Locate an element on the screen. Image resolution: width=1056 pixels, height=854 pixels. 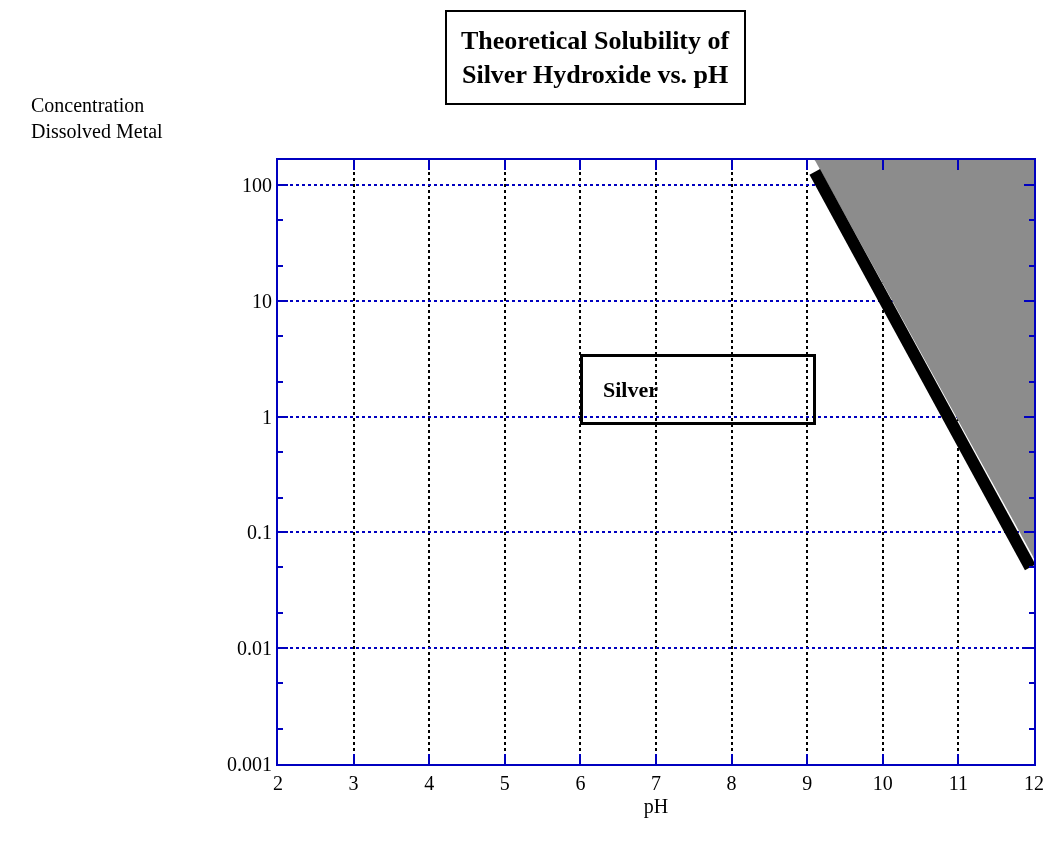
x-tick-label: 10 is located at coordinates (882, 783).